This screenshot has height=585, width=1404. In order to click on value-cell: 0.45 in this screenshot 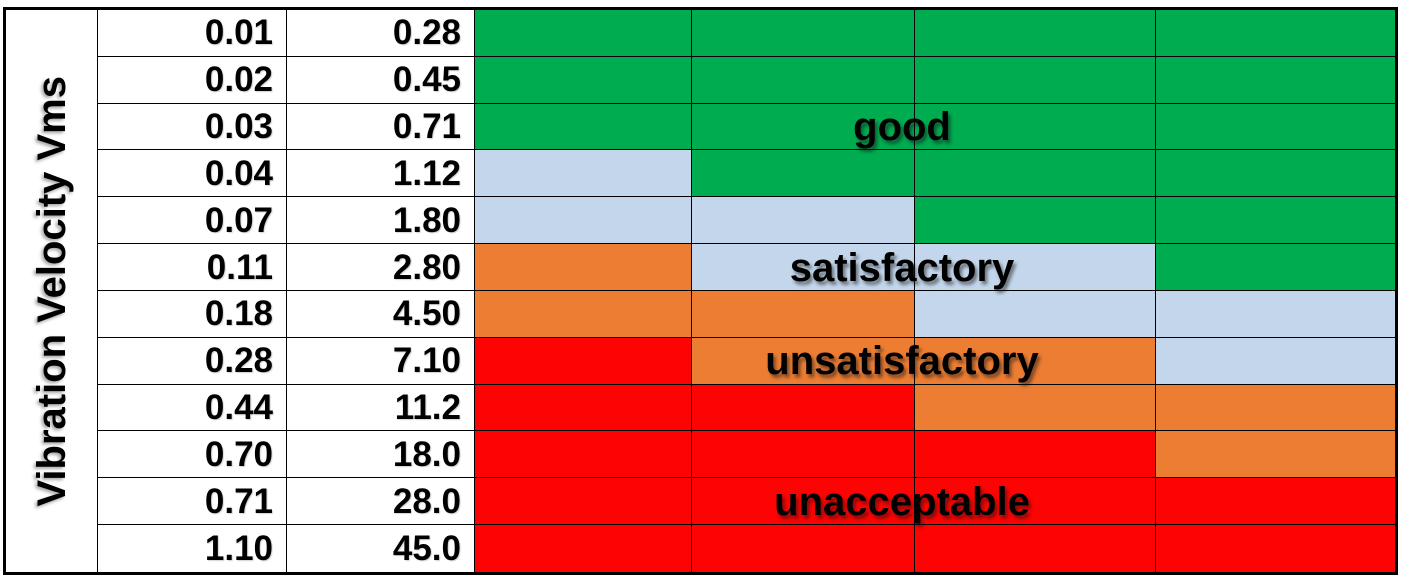, I will do `click(381, 80)`.